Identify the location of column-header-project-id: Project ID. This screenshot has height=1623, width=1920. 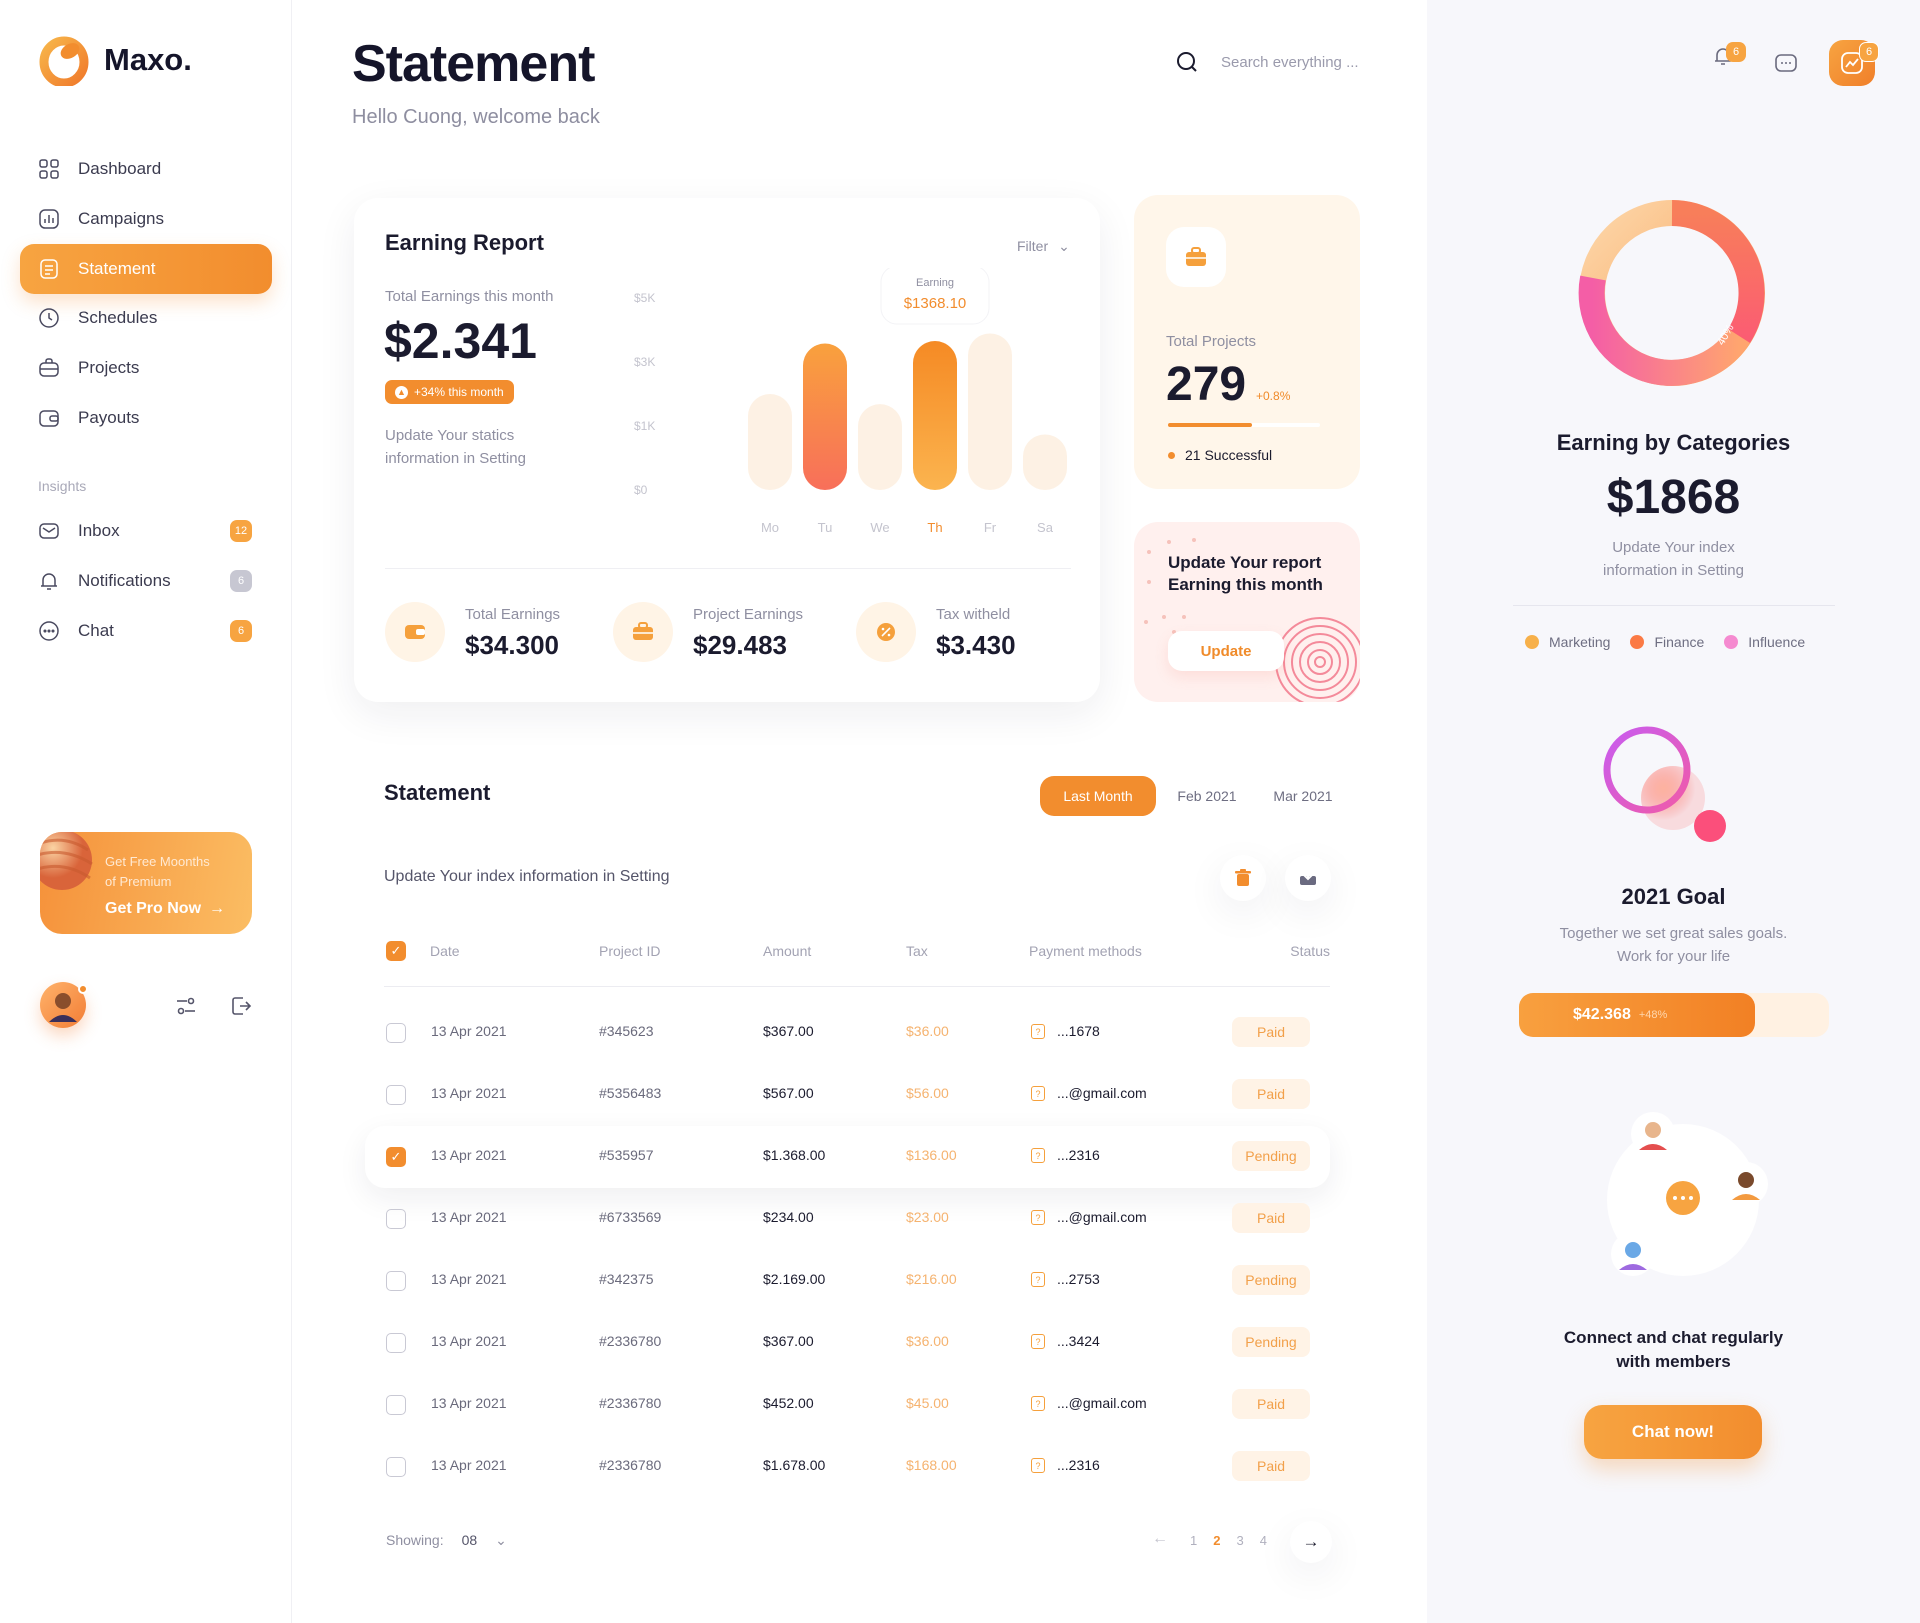
(630, 951).